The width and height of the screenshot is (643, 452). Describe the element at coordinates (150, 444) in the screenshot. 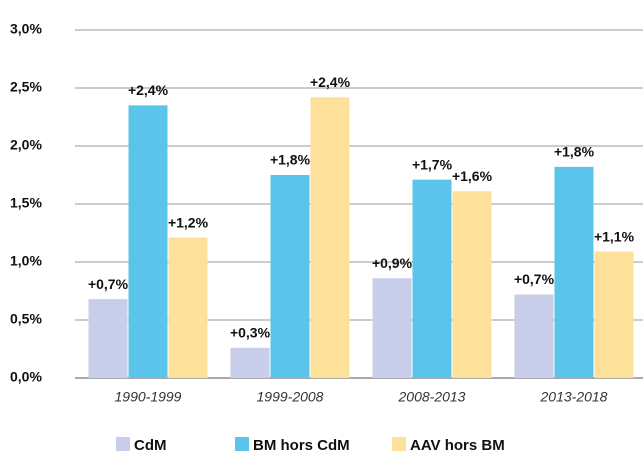

I see `legend-label: CdM` at that location.